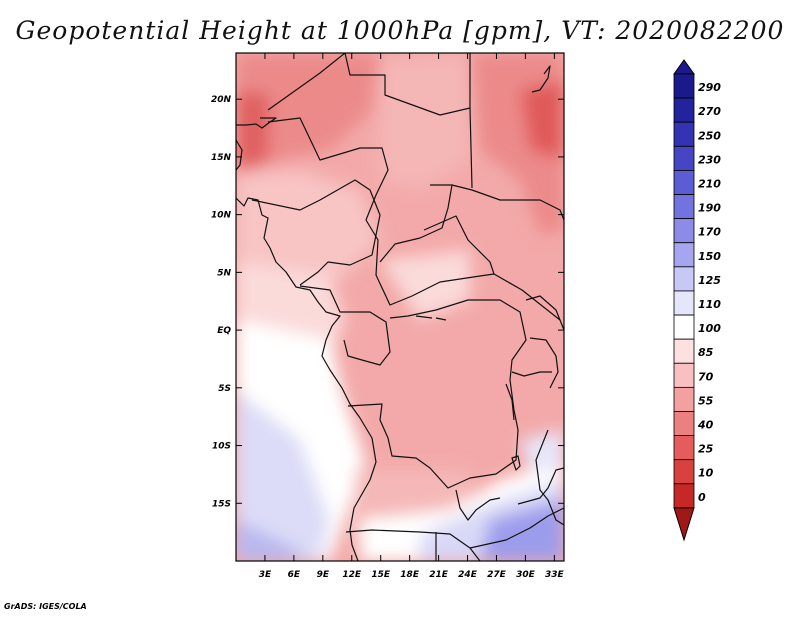 The width and height of the screenshot is (800, 618). I want to click on border-east, so click(537, 410).